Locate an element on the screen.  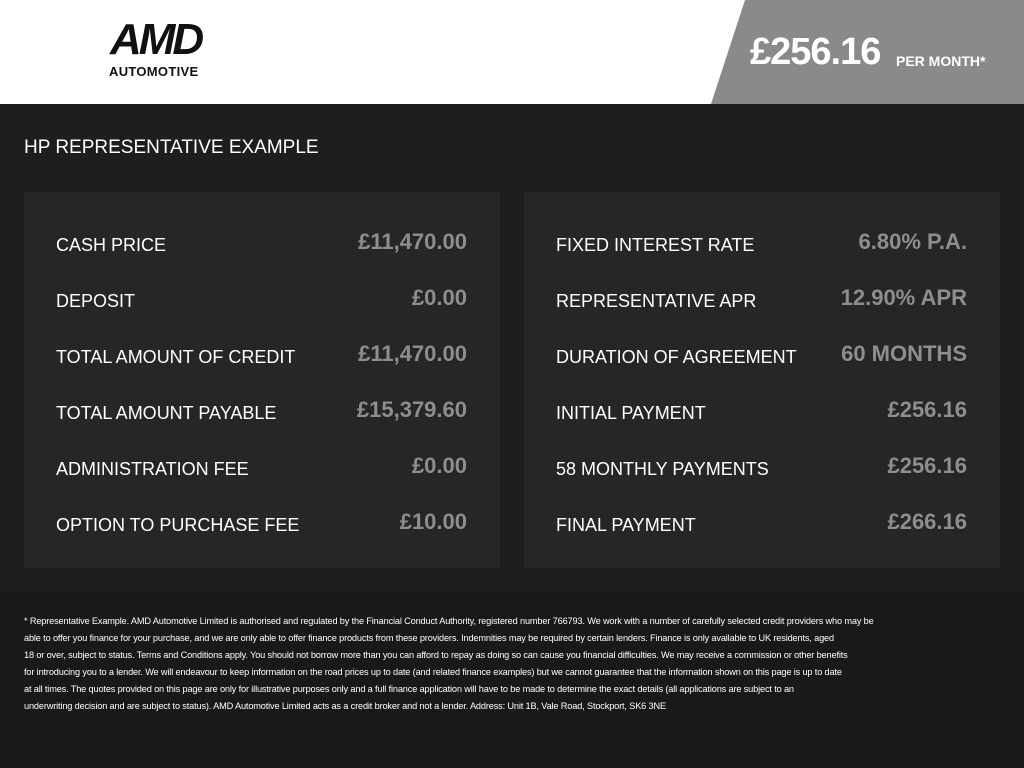
finance-row: OPTION TO PURCHASE FEE £10.00 is located at coordinates (261, 524).